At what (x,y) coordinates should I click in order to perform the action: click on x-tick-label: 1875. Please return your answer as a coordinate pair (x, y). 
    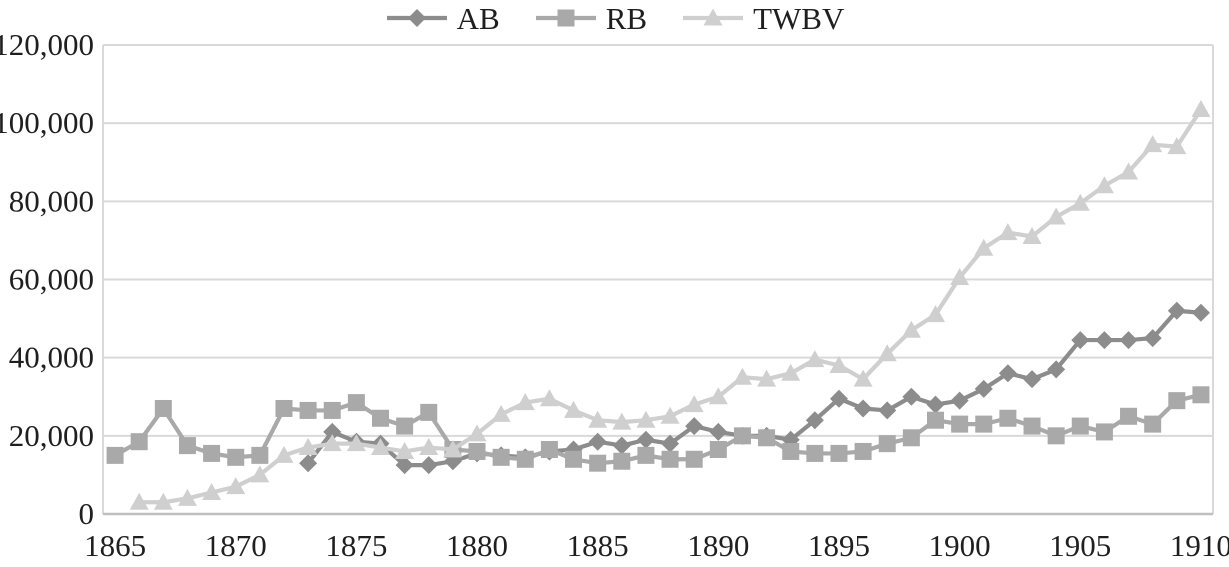
    Looking at the image, I should click on (356, 545).